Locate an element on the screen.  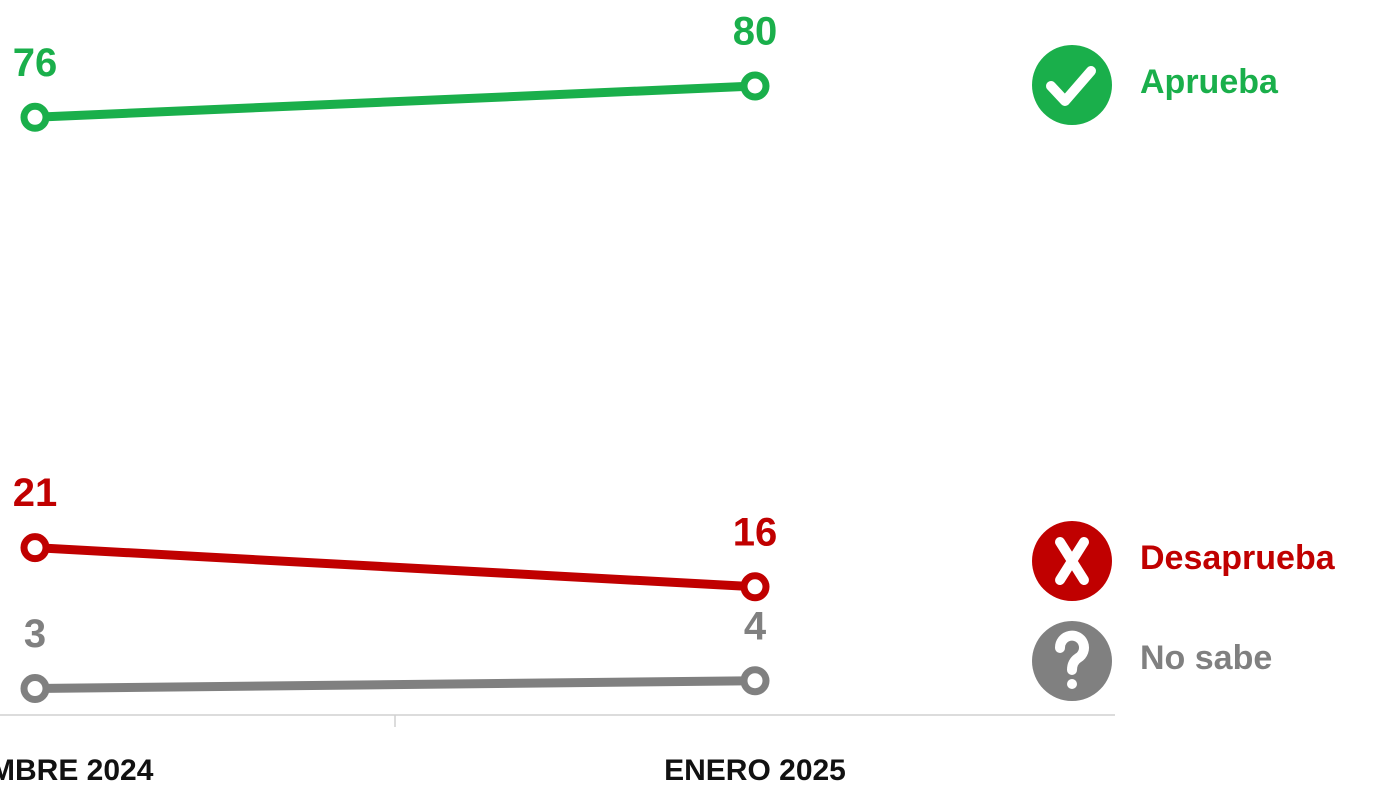
legend-icon is located at coordinates (1072, 85).